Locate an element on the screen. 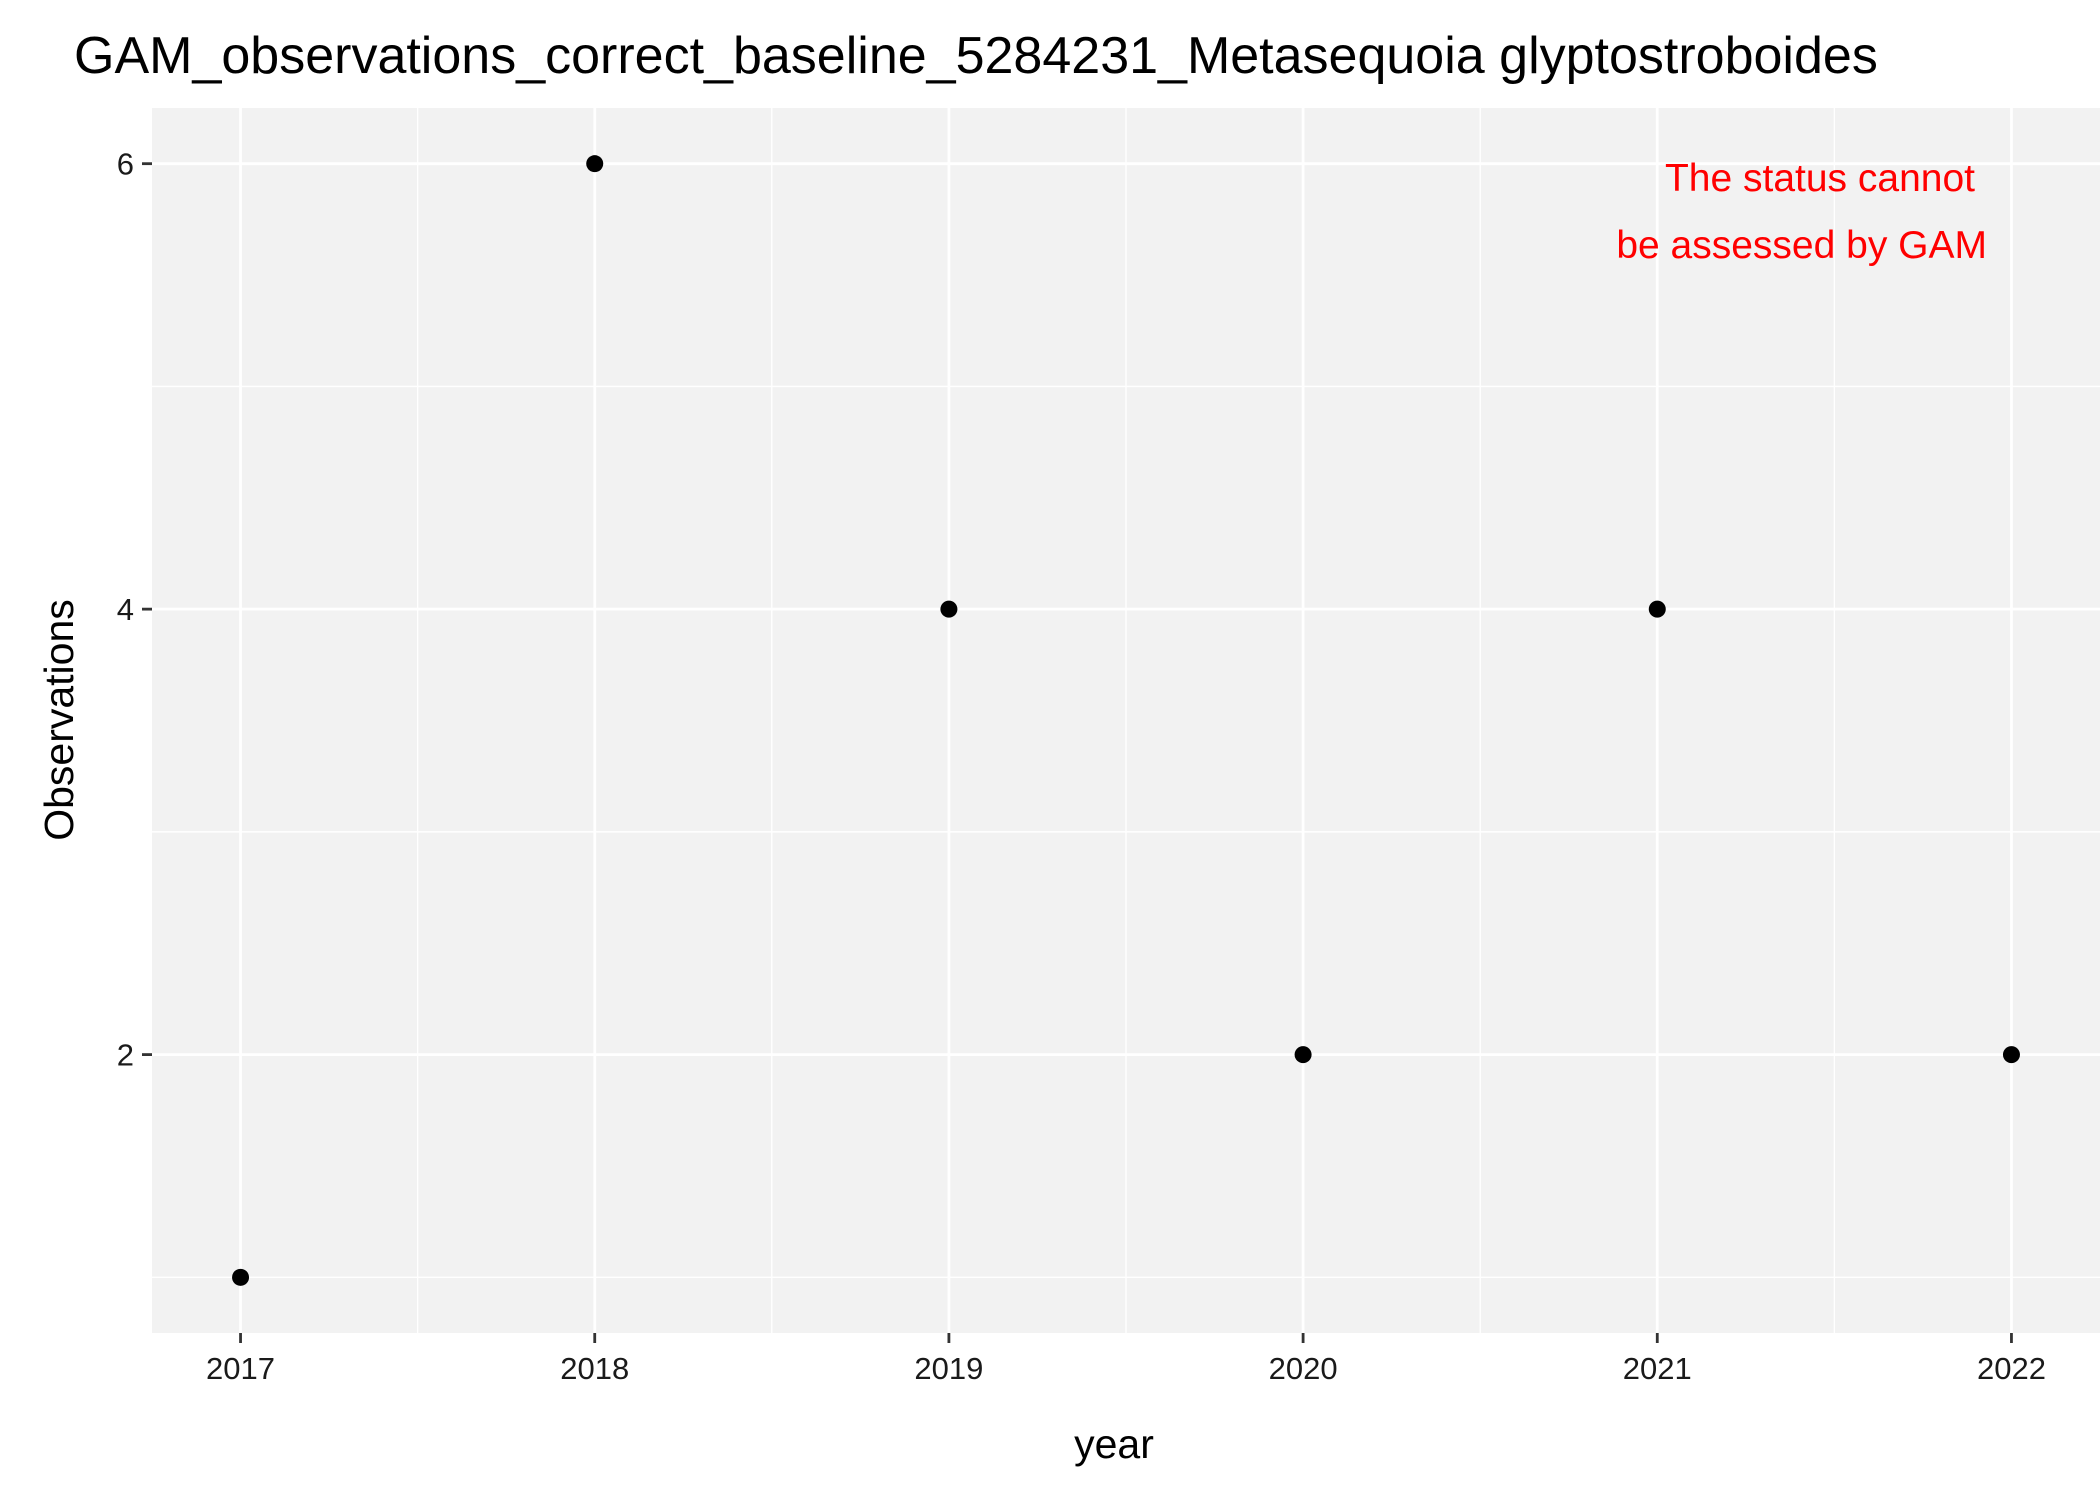  x-tick-label: 2022 is located at coordinates (2011, 1368).